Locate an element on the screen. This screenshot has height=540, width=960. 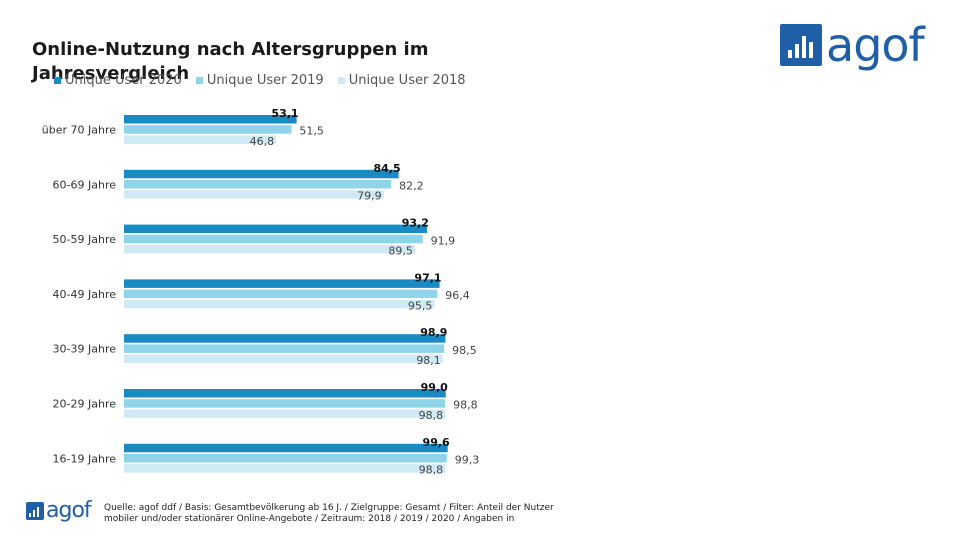
category-label-16-19-jahre: 16-19 Jahre is located at coordinates (85, 458).